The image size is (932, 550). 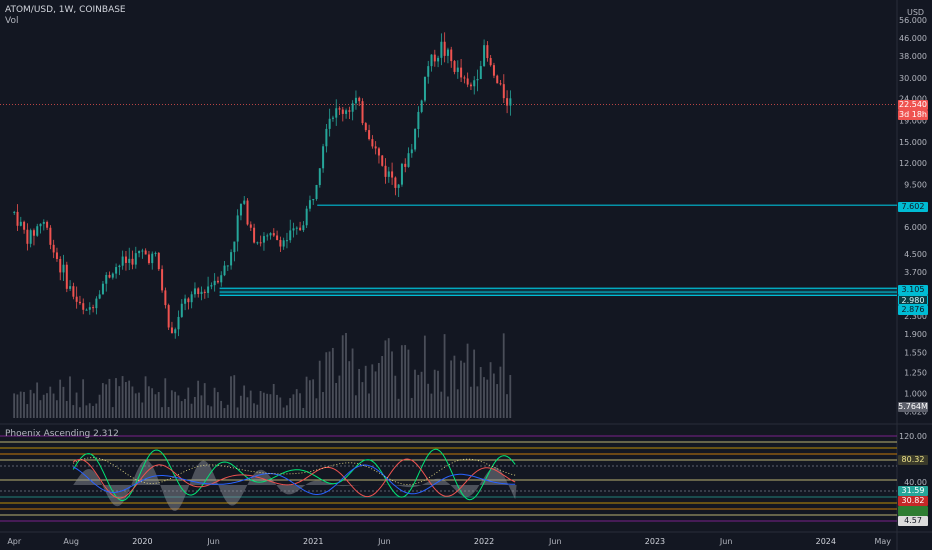 What do you see at coordinates (882, 541) in the screenshot?
I see `time-label-11: May` at bounding box center [882, 541].